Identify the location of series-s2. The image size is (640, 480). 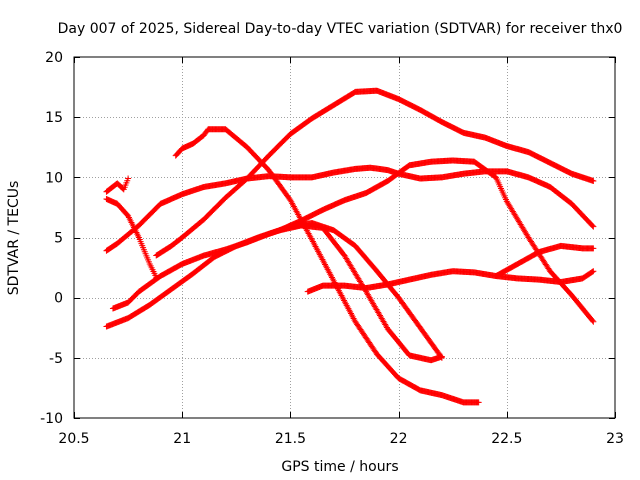
(131, 238).